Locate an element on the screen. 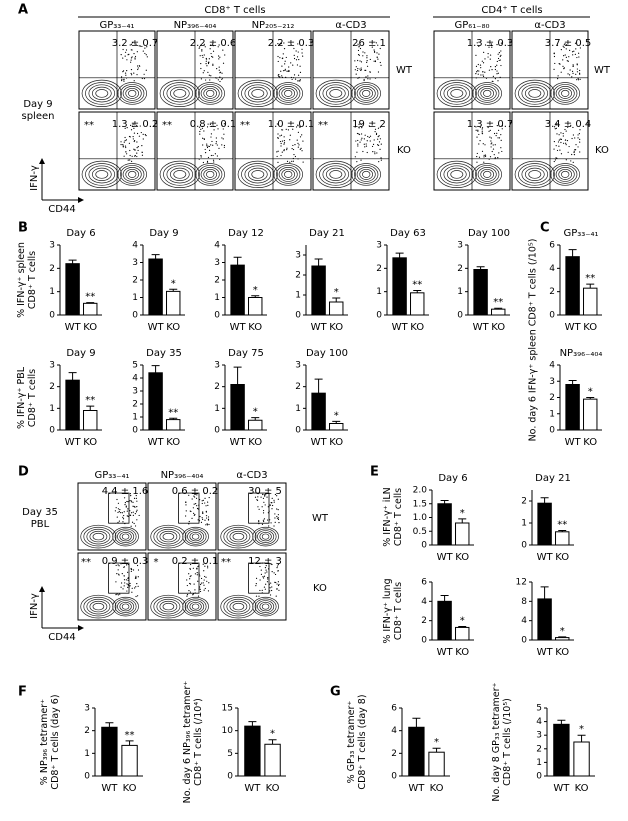 The image size is (628, 821). row-label: WT is located at coordinates (320, 518).